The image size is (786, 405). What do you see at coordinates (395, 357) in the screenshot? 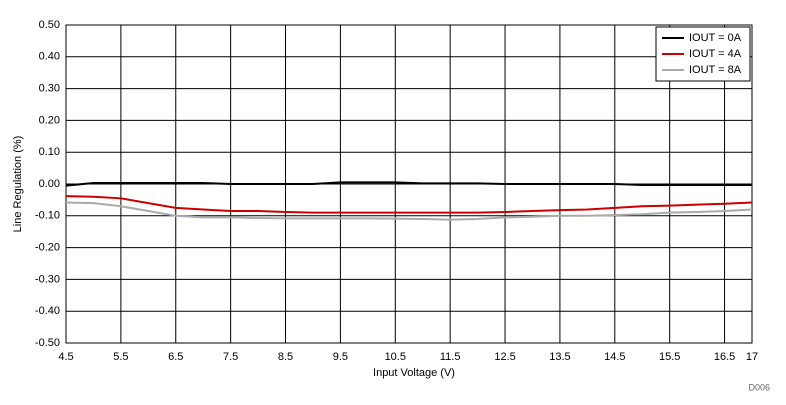
I see `x-tick-label: 10.5` at bounding box center [395, 357].